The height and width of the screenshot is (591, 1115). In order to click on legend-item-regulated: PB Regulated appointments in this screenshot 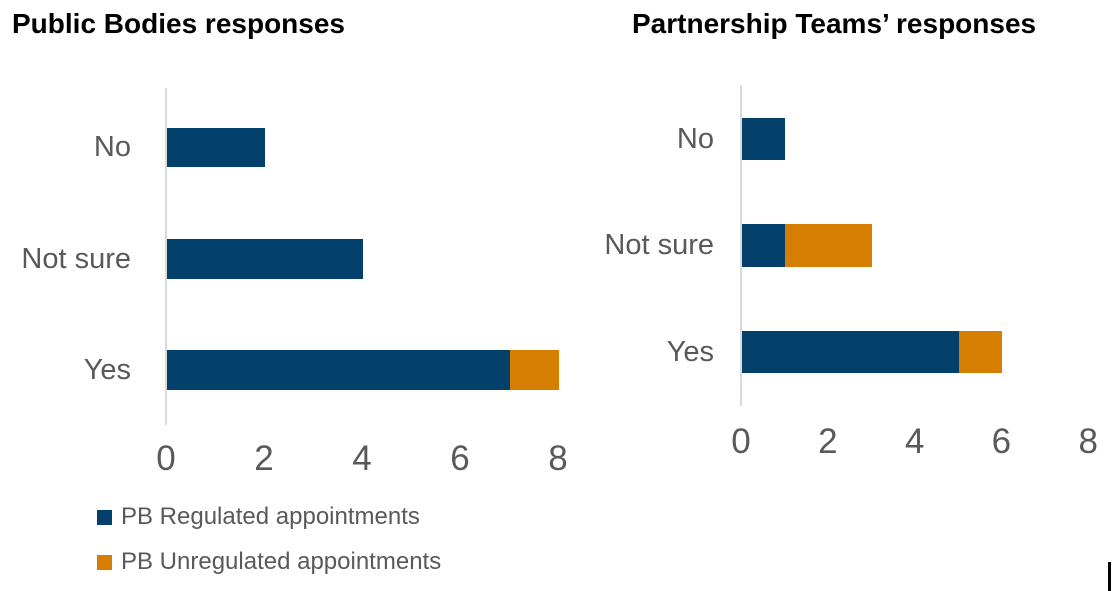, I will do `click(269, 516)`.